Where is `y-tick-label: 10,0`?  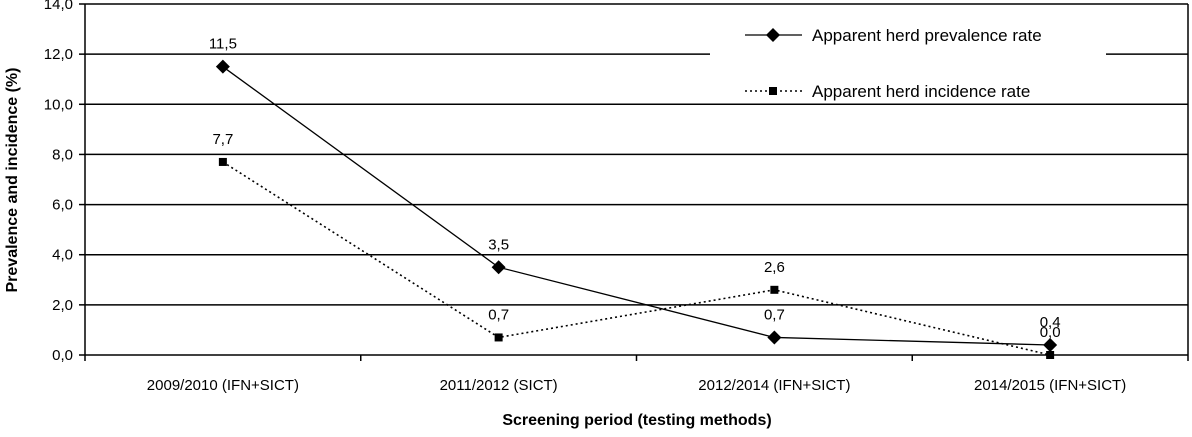
y-tick-label: 10,0 is located at coordinates (58, 104).